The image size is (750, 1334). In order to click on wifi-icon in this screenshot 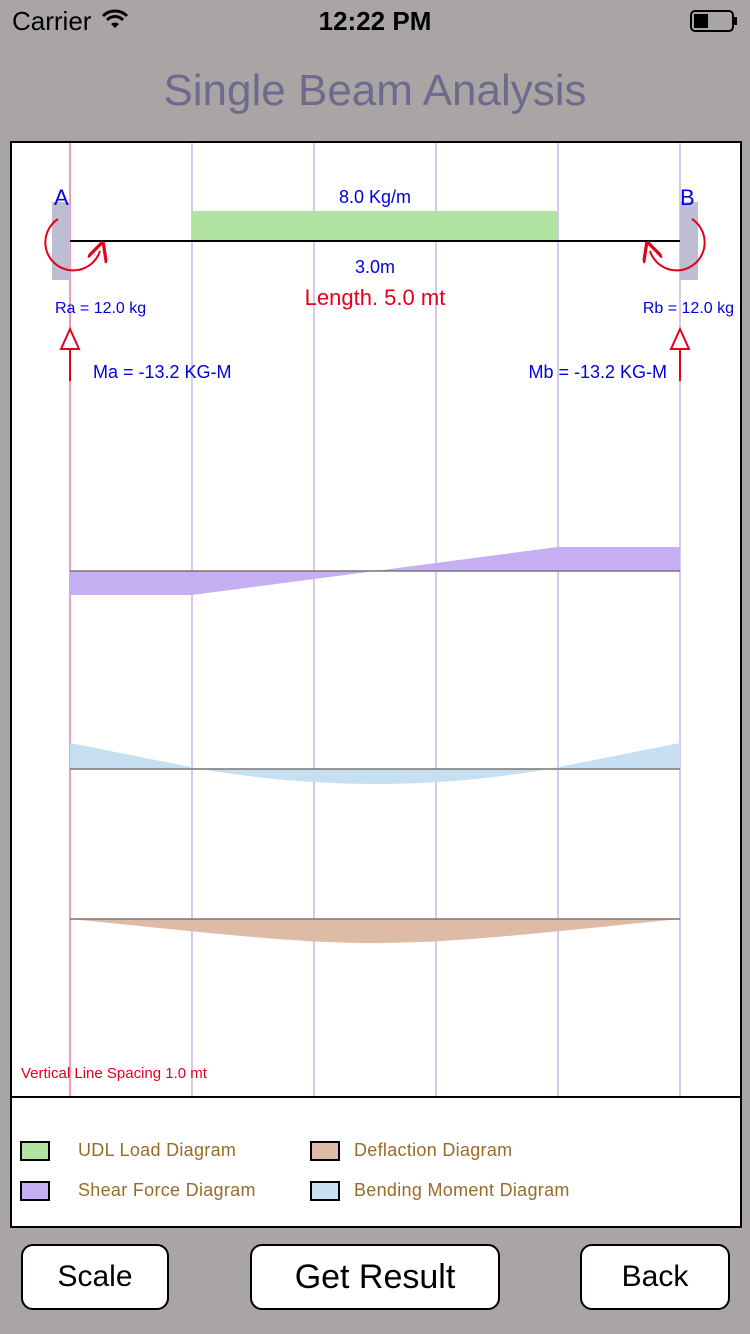, I will do `click(115, 18)`.